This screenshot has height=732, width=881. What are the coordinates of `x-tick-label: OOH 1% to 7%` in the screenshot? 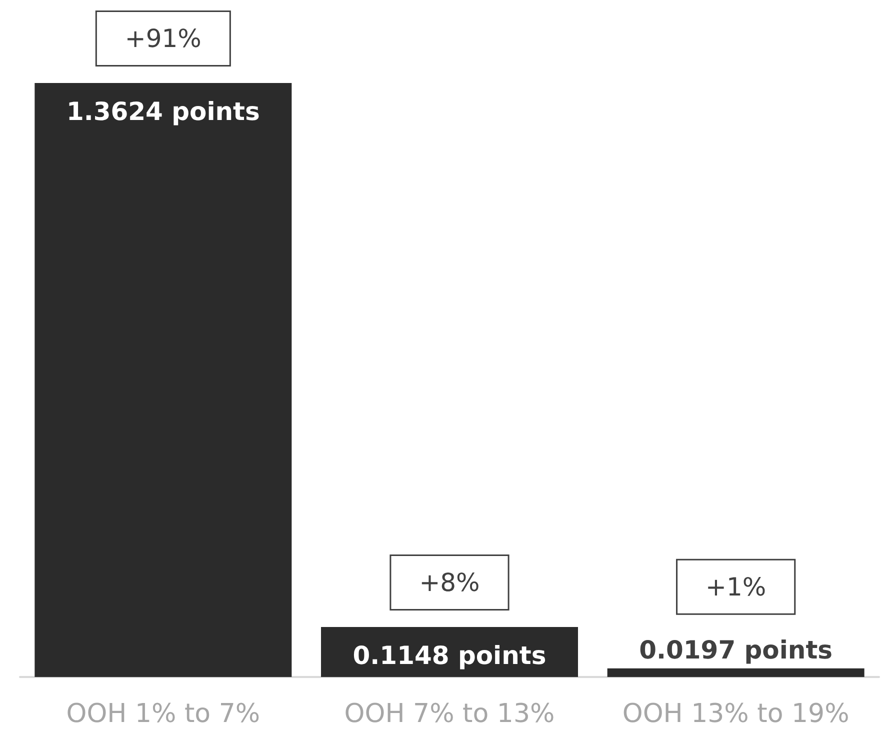 It's located at (163, 714).